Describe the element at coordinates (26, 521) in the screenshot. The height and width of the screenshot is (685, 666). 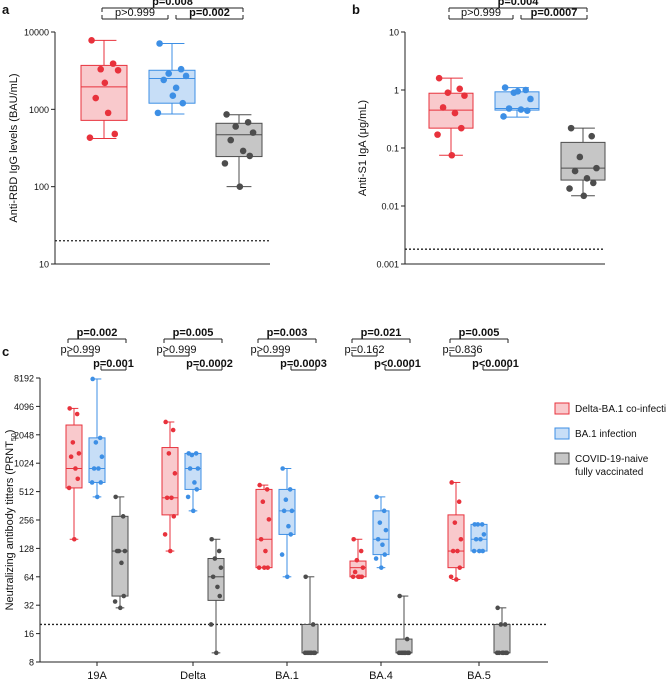
I see `panel-c-y-tick-label: 256` at that location.